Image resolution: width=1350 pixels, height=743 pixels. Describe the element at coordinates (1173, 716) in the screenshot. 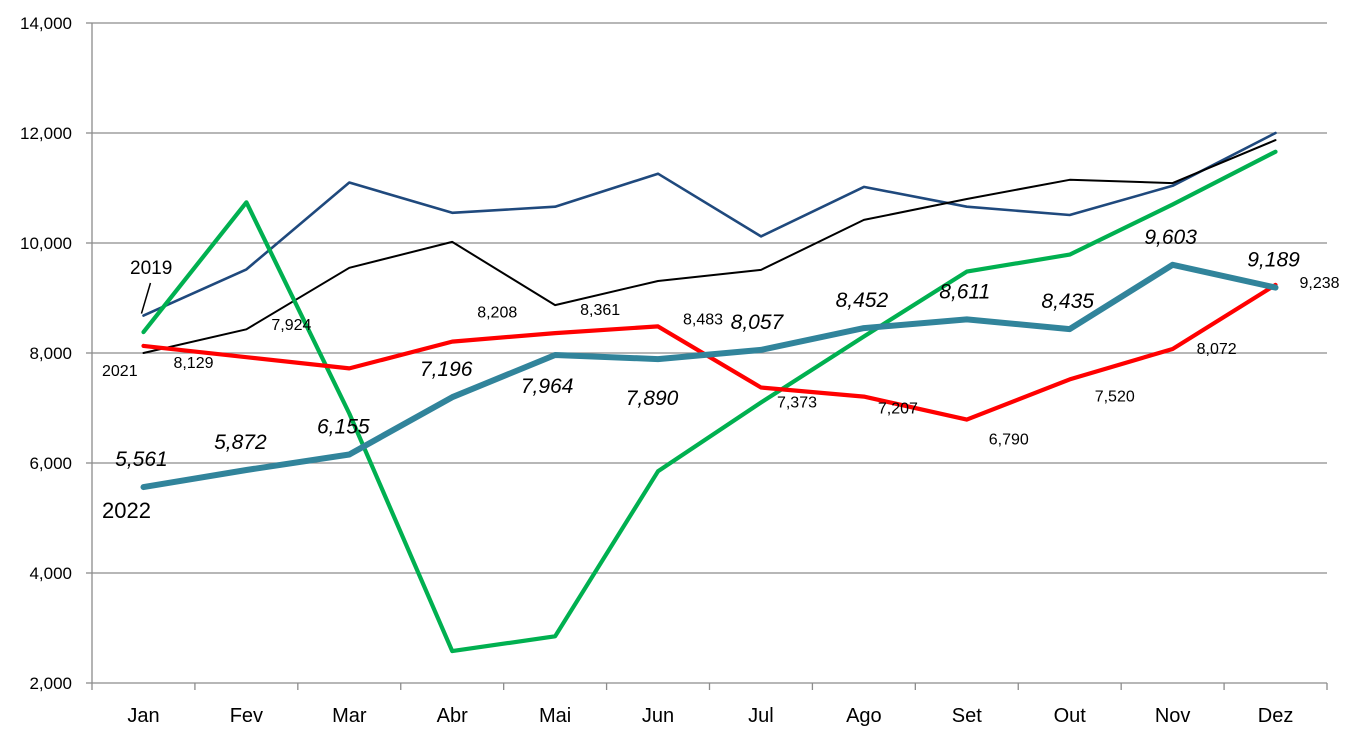

I see `x-tick-label: Nov` at that location.